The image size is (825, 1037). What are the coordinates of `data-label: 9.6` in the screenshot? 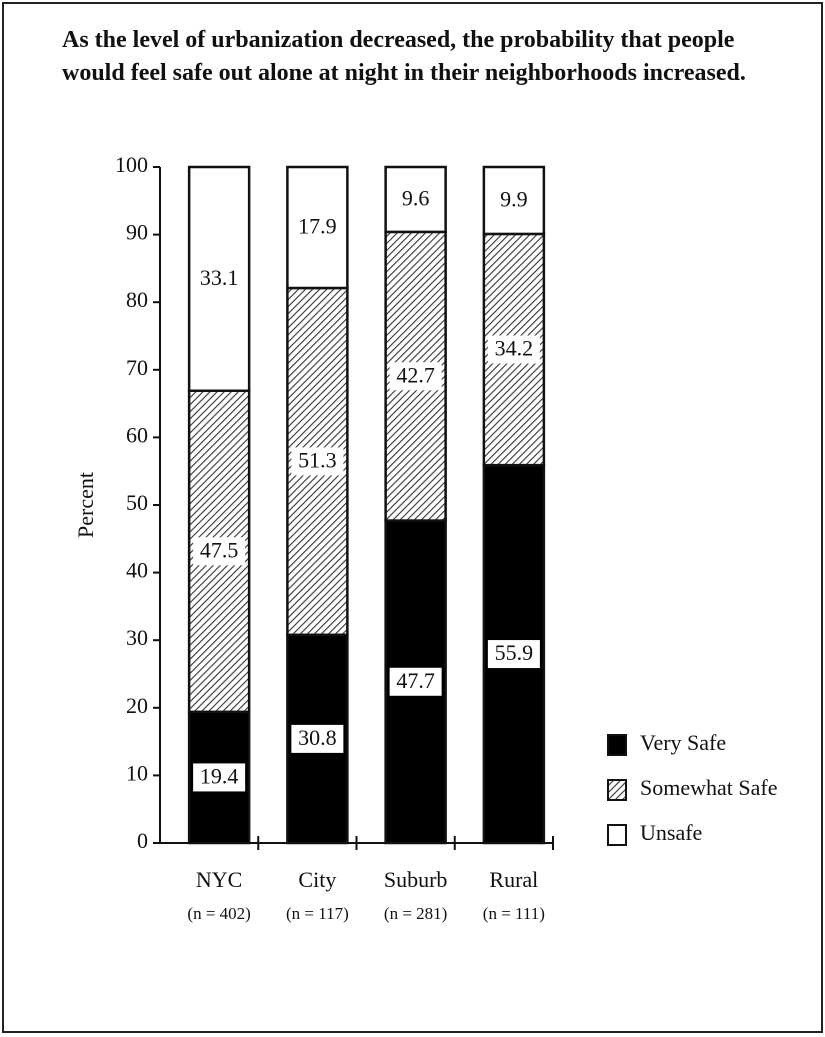 It's located at (416, 197).